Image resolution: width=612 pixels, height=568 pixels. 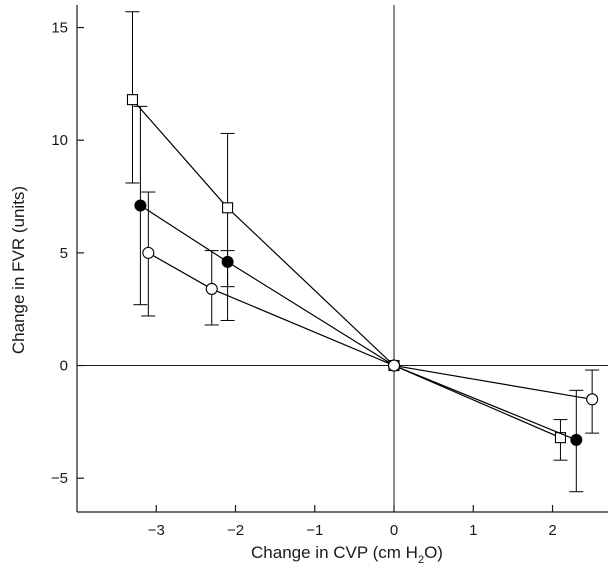 What do you see at coordinates (18, 270) in the screenshot?
I see `y-axis-title: Change in FVR (units)` at bounding box center [18, 270].